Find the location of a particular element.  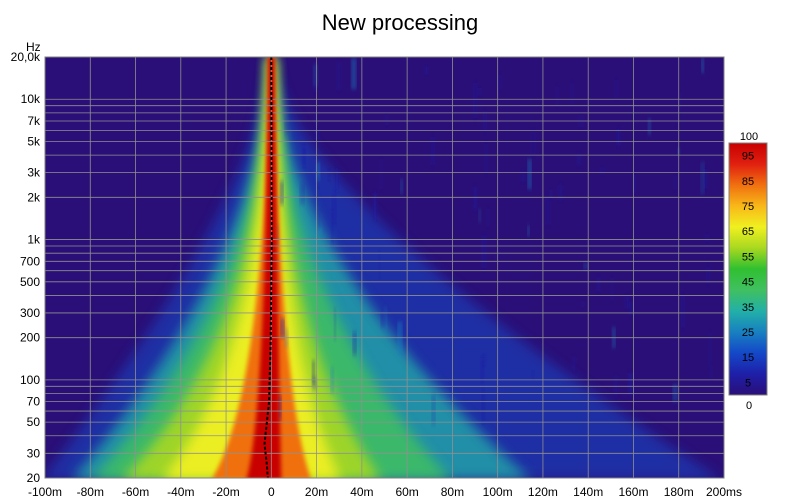

y-tick-label: 200 is located at coordinates (30, 338).